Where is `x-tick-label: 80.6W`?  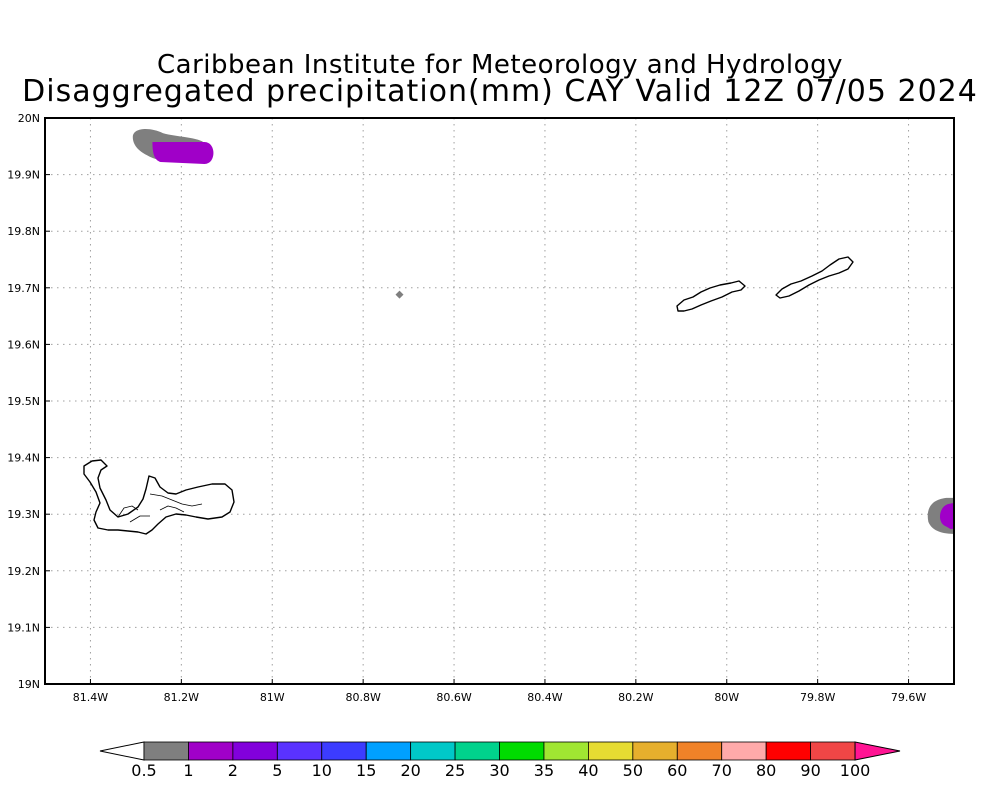
x-tick-label: 80.6W is located at coordinates (453, 697).